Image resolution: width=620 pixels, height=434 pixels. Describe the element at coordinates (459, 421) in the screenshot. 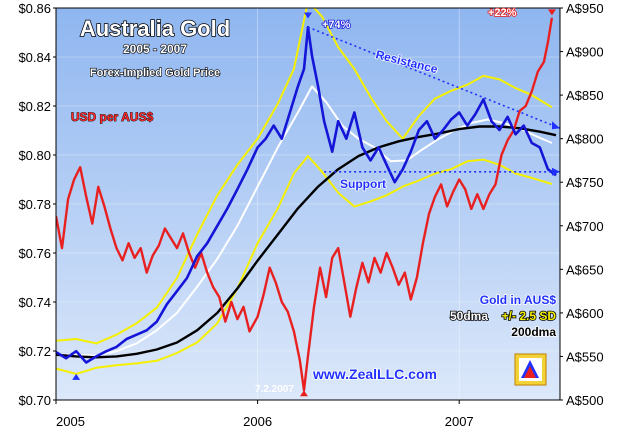

I see `x-tick-label: 2007` at that location.